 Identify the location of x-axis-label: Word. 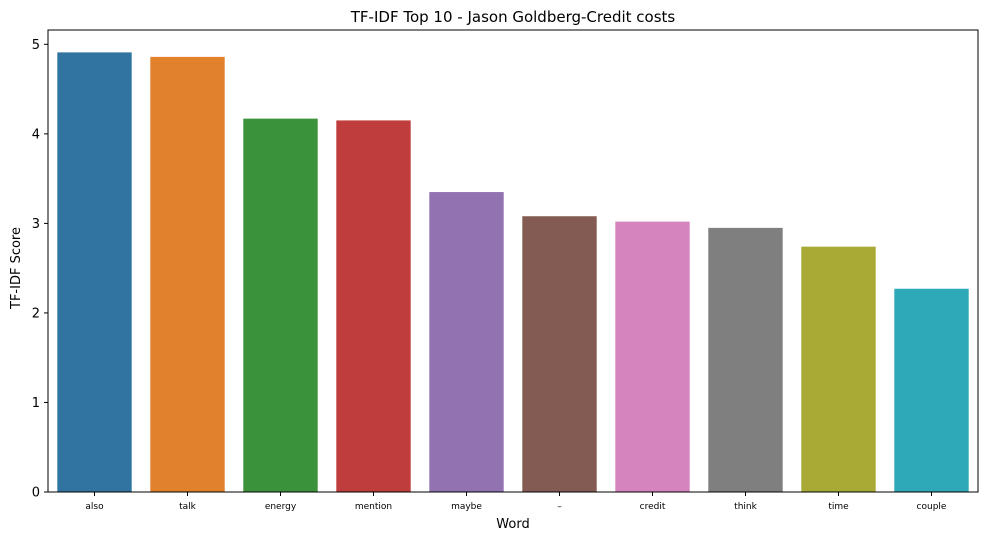
(512, 524).